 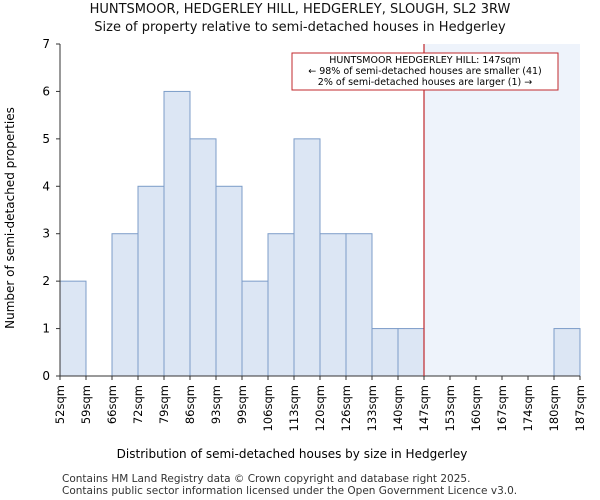 What do you see at coordinates (450, 408) in the screenshot?
I see `x-tick-label: 153sqm` at bounding box center [450, 408].